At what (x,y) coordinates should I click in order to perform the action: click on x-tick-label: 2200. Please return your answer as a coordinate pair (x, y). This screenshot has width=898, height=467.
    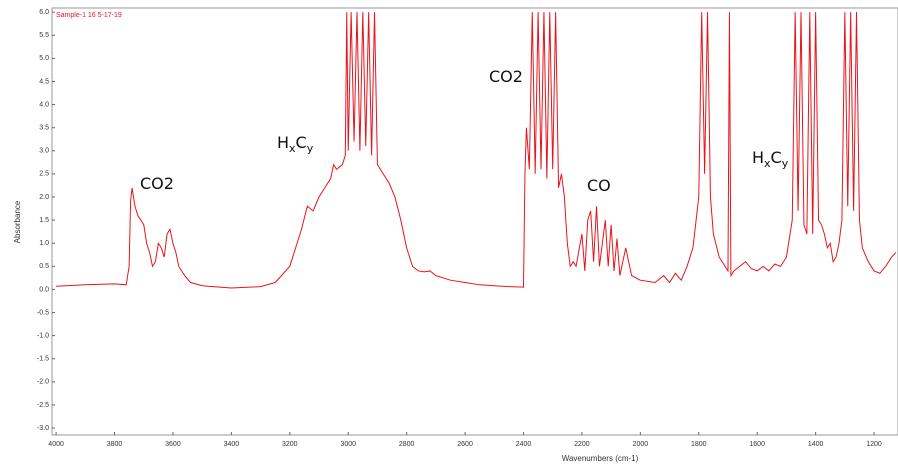
    Looking at the image, I should click on (582, 444).